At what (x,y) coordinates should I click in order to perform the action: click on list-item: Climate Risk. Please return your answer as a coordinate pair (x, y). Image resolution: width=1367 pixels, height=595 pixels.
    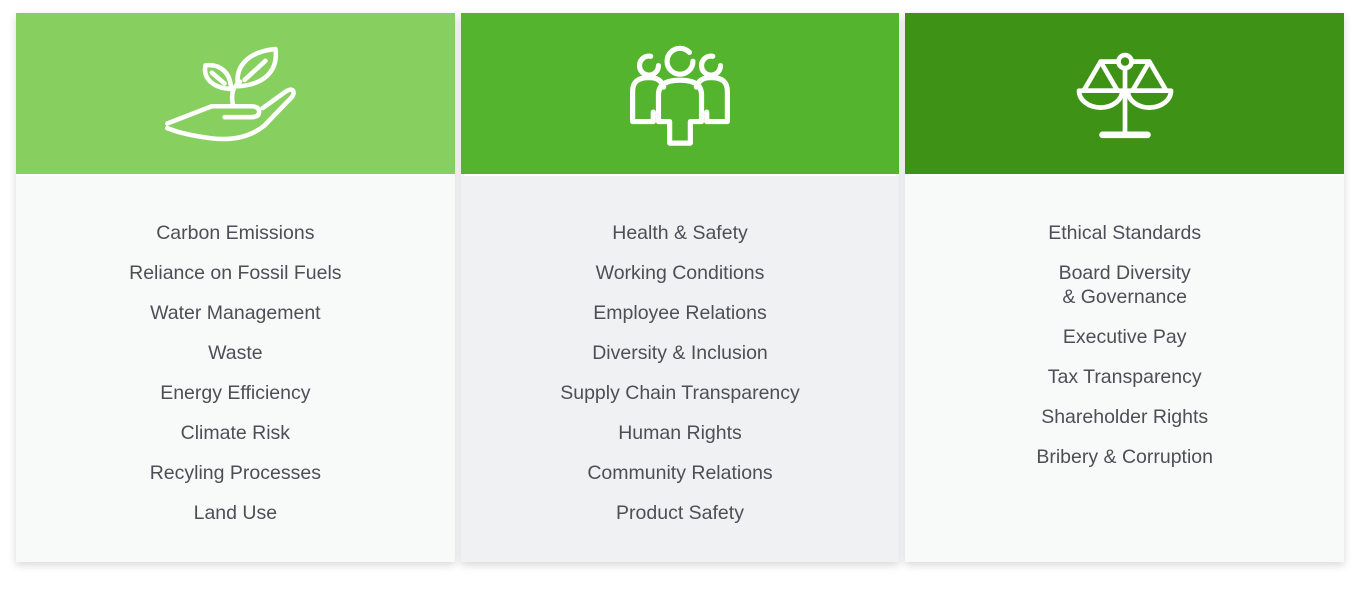
    Looking at the image, I should click on (235, 433).